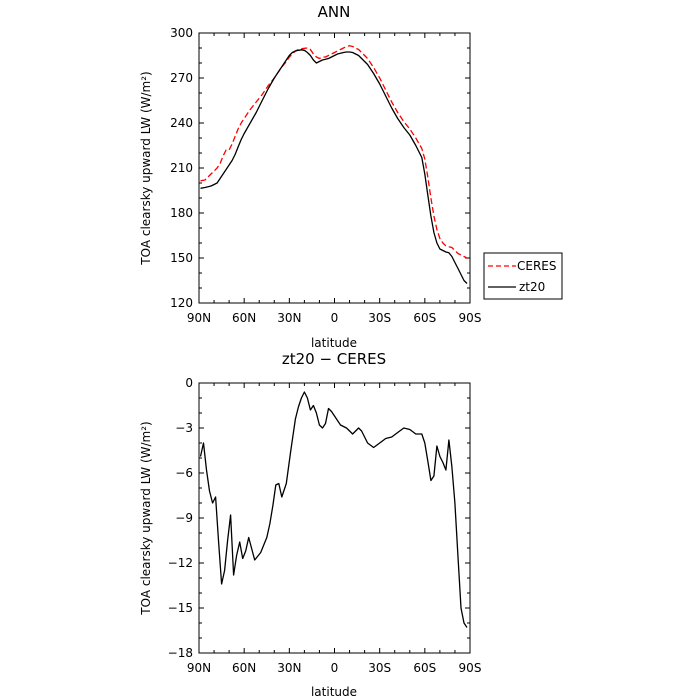 The image size is (700, 700). Describe the element at coordinates (424, 318) in the screenshot. I see `top-x-tick-label: 60S` at that location.